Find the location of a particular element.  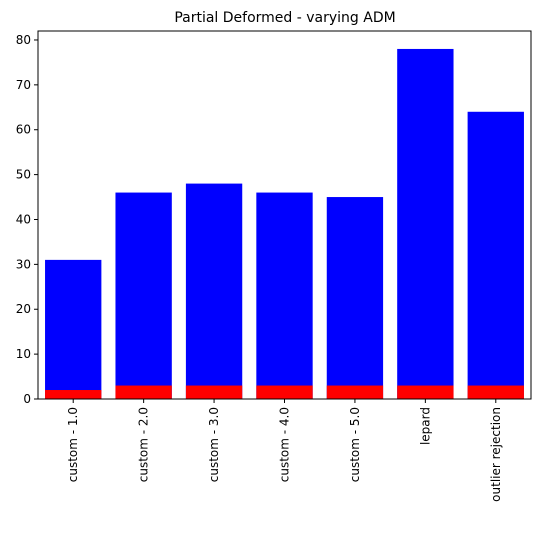

y-tick-label-1: 10 is located at coordinates (23, 354).